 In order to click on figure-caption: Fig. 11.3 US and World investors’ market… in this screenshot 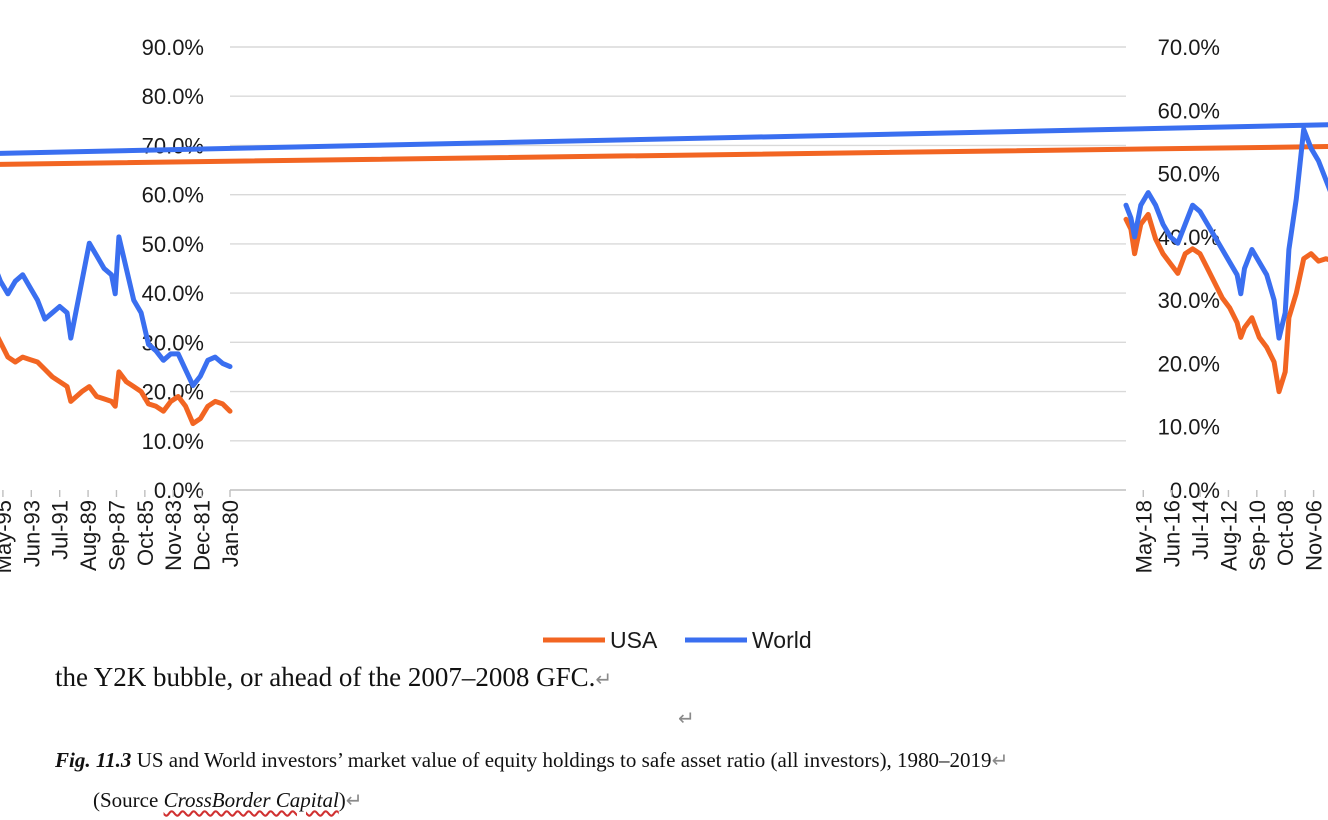, I will do `click(531, 760)`.